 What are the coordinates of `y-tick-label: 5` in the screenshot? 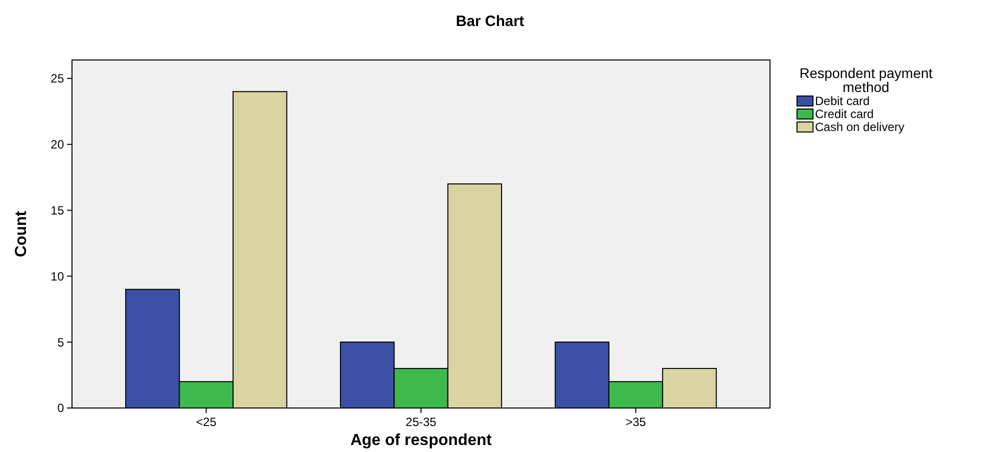 It's located at (60, 342).